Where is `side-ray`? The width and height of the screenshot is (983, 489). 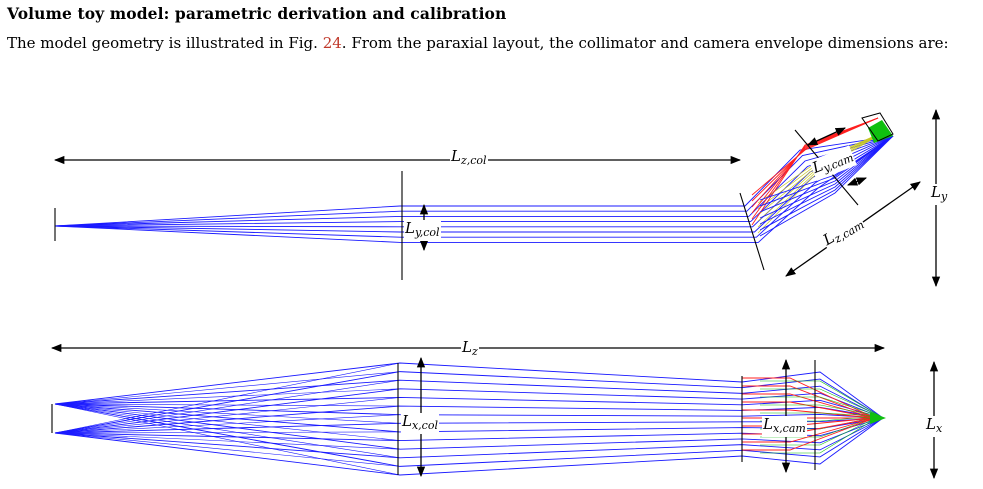 side-ray is located at coordinates (469, 435).